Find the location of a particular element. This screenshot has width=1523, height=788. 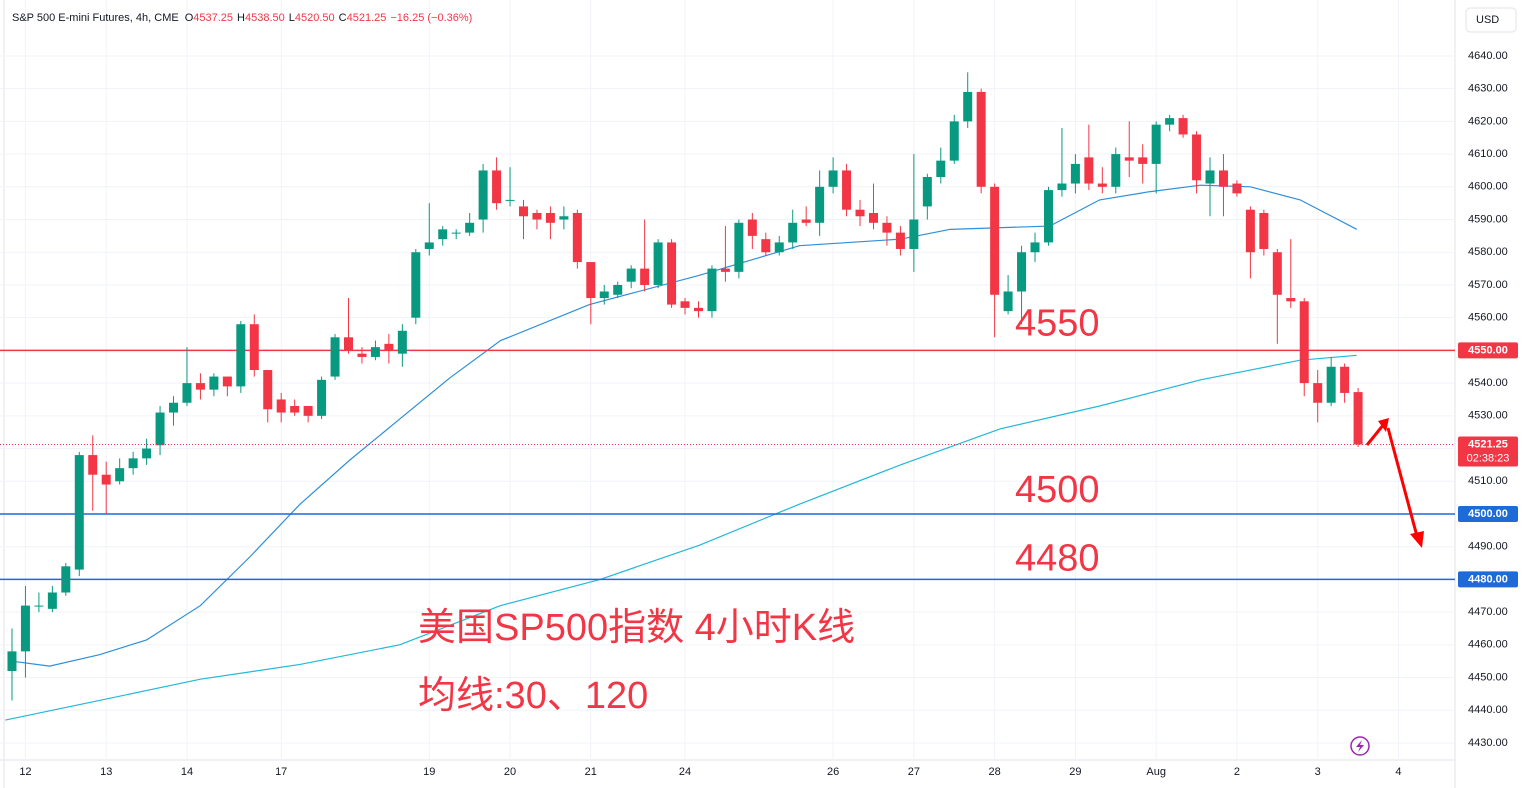

currency-box is located at coordinates (1491, 20).